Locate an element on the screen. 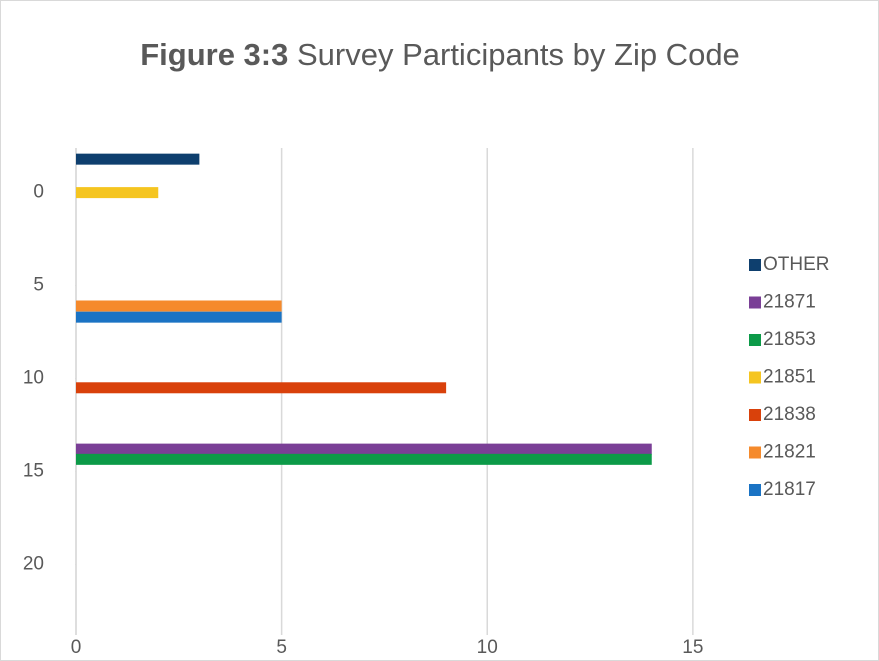 This screenshot has height=661, width=879. title-text: Survey Participants by Zip Code is located at coordinates (518, 54).